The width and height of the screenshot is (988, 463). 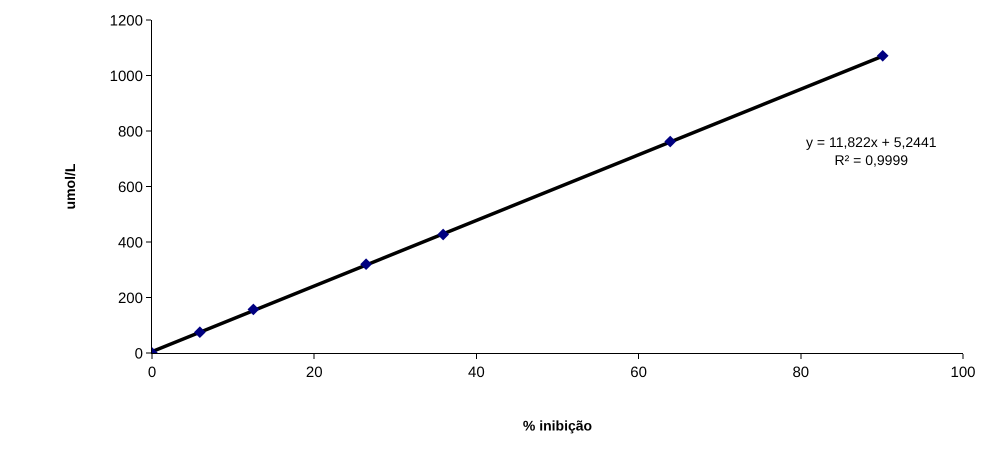 I want to click on x-tick-label: 80, so click(x=801, y=372).